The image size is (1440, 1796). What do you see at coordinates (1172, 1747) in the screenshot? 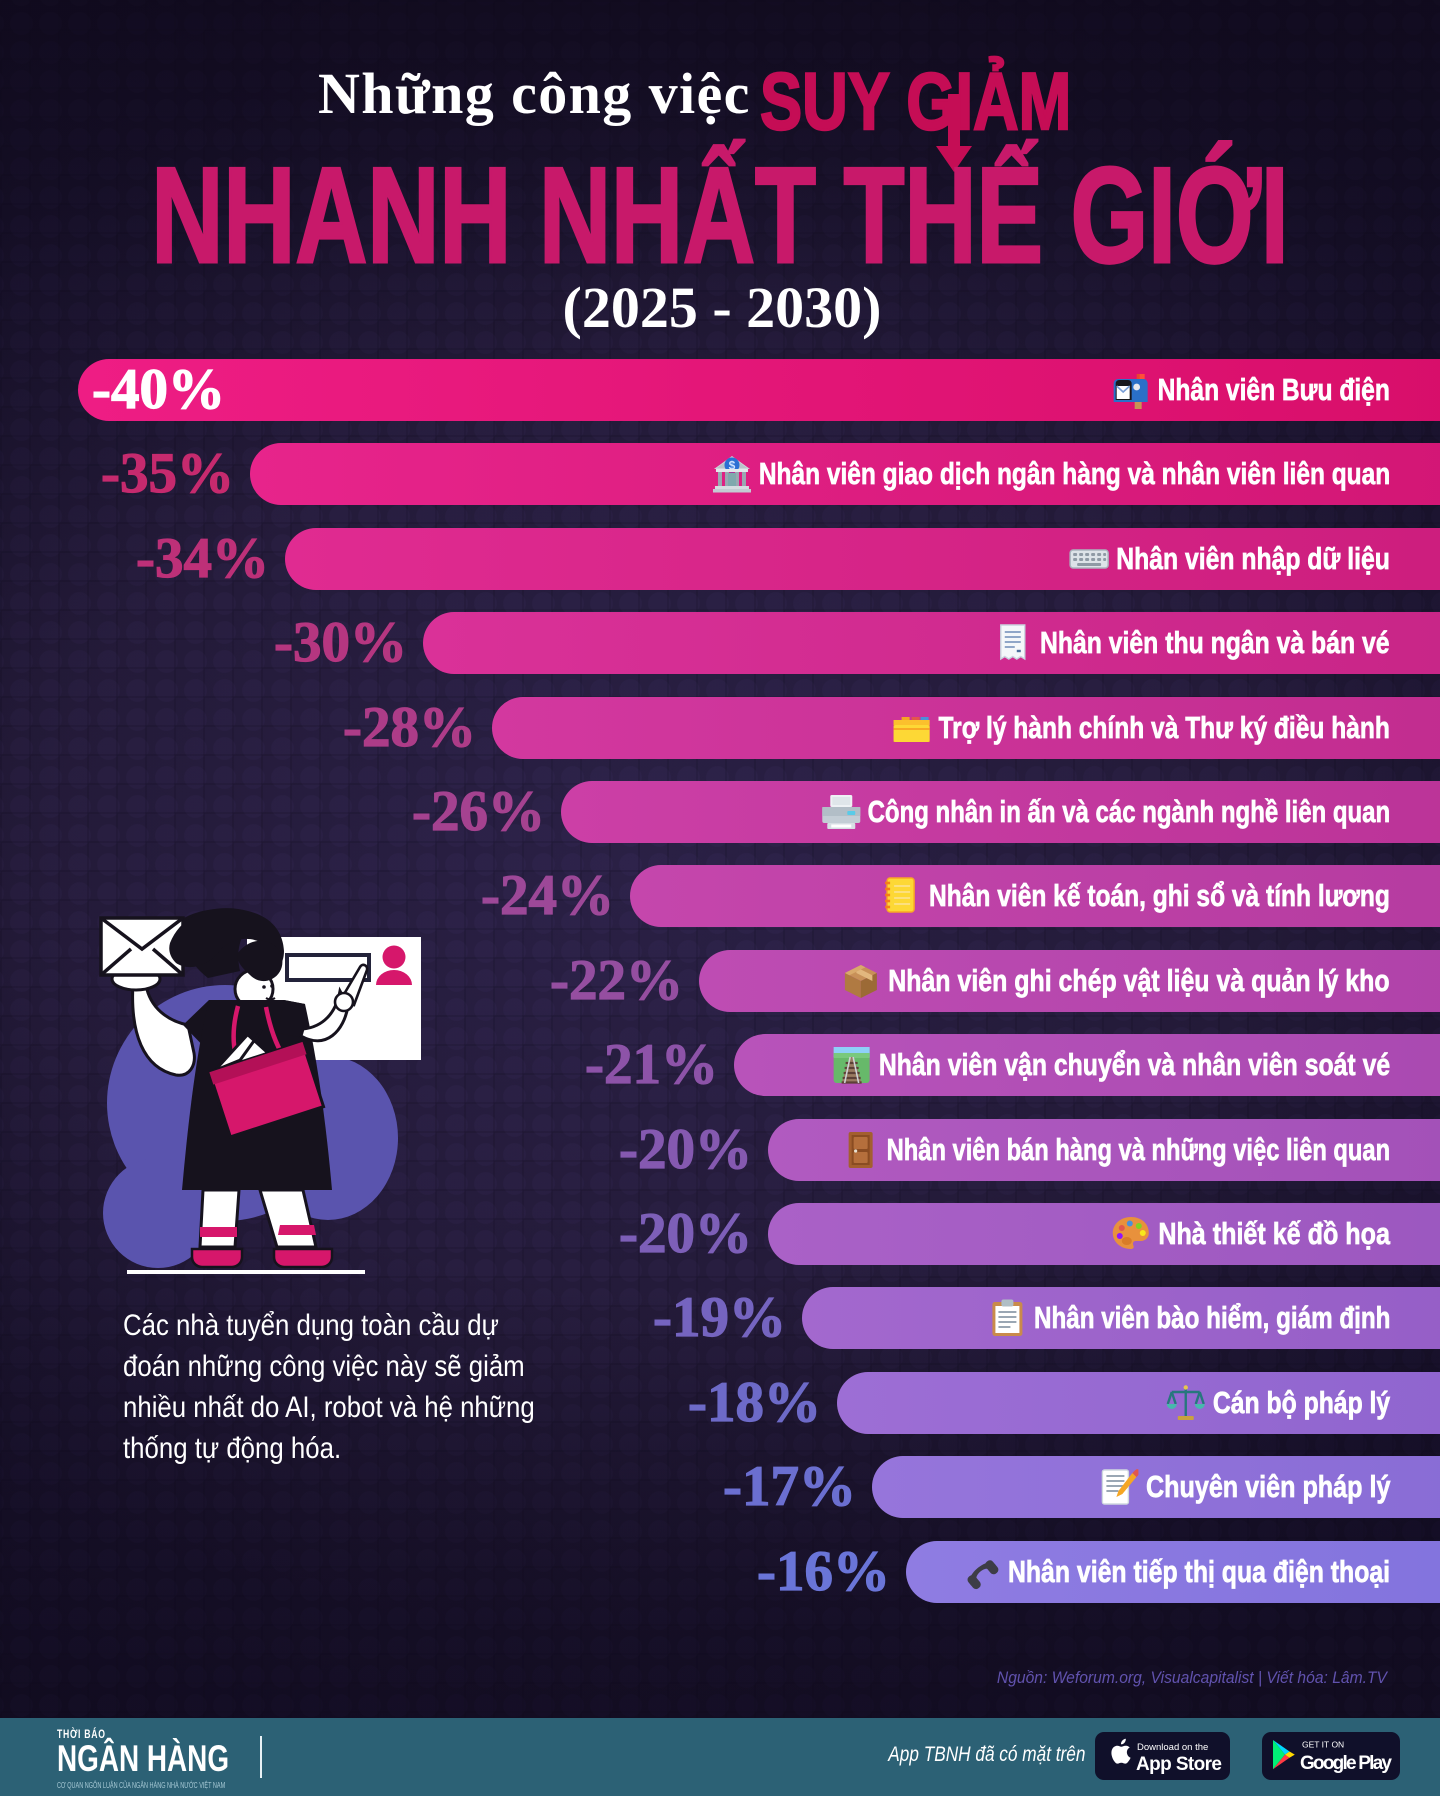
I see `svg-text: Download on the` at bounding box center [1172, 1747].